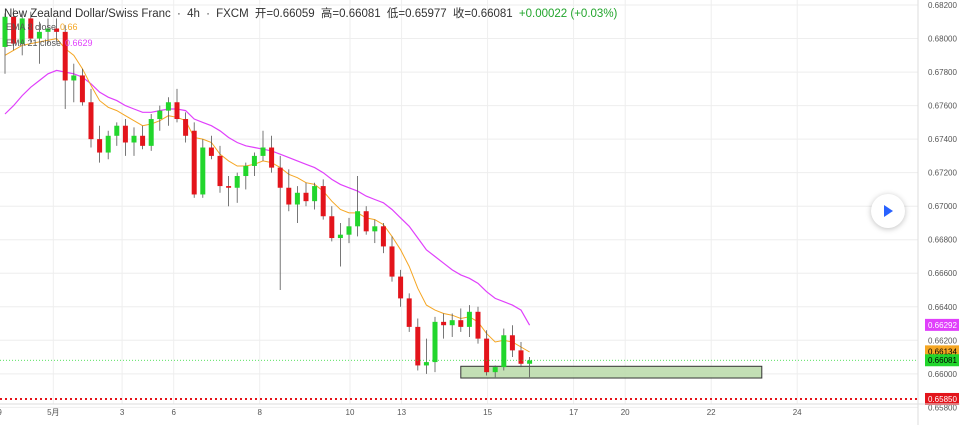  What do you see at coordinates (480, 410) in the screenshot?
I see `time-axis: 29 5月 3 6 8 10 13 15 17 20 22 24` at bounding box center [480, 410].